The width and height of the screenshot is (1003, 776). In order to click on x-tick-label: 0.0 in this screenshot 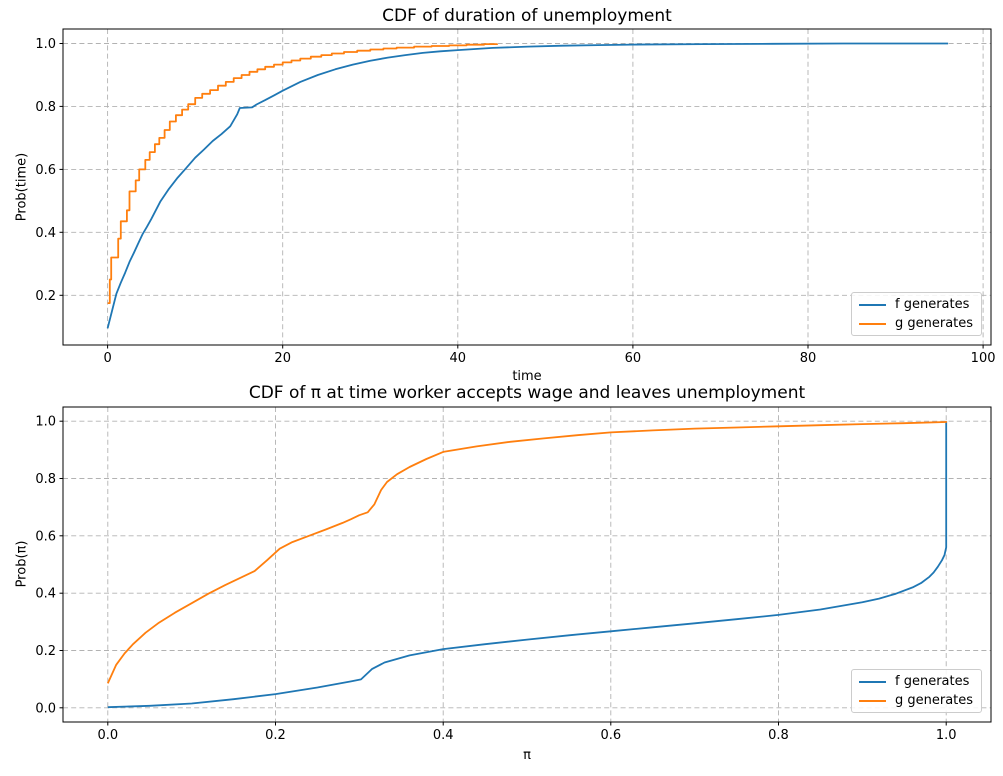, I will do `click(107, 735)`.